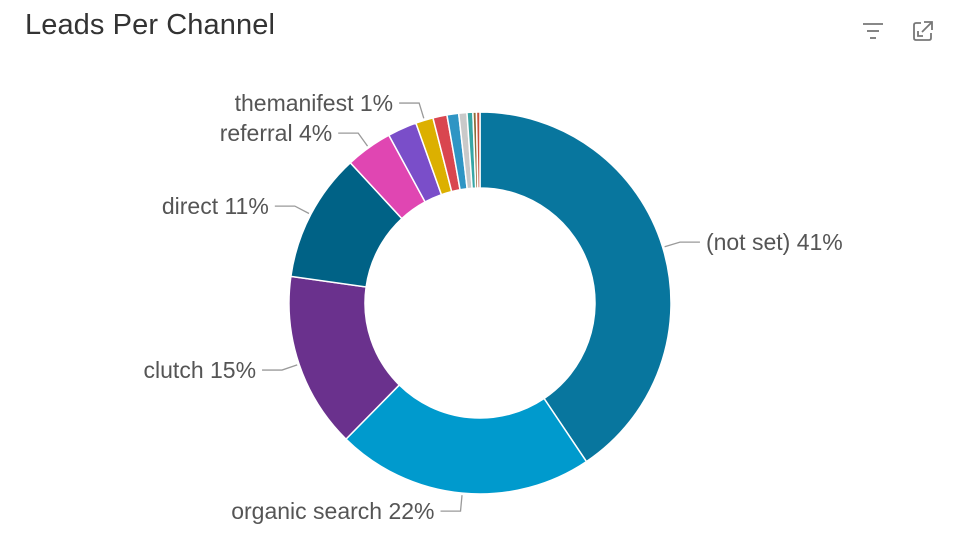 This screenshot has width=962, height=560. Describe the element at coordinates (276, 133) in the screenshot. I see `label-referral: referral 4%` at that location.